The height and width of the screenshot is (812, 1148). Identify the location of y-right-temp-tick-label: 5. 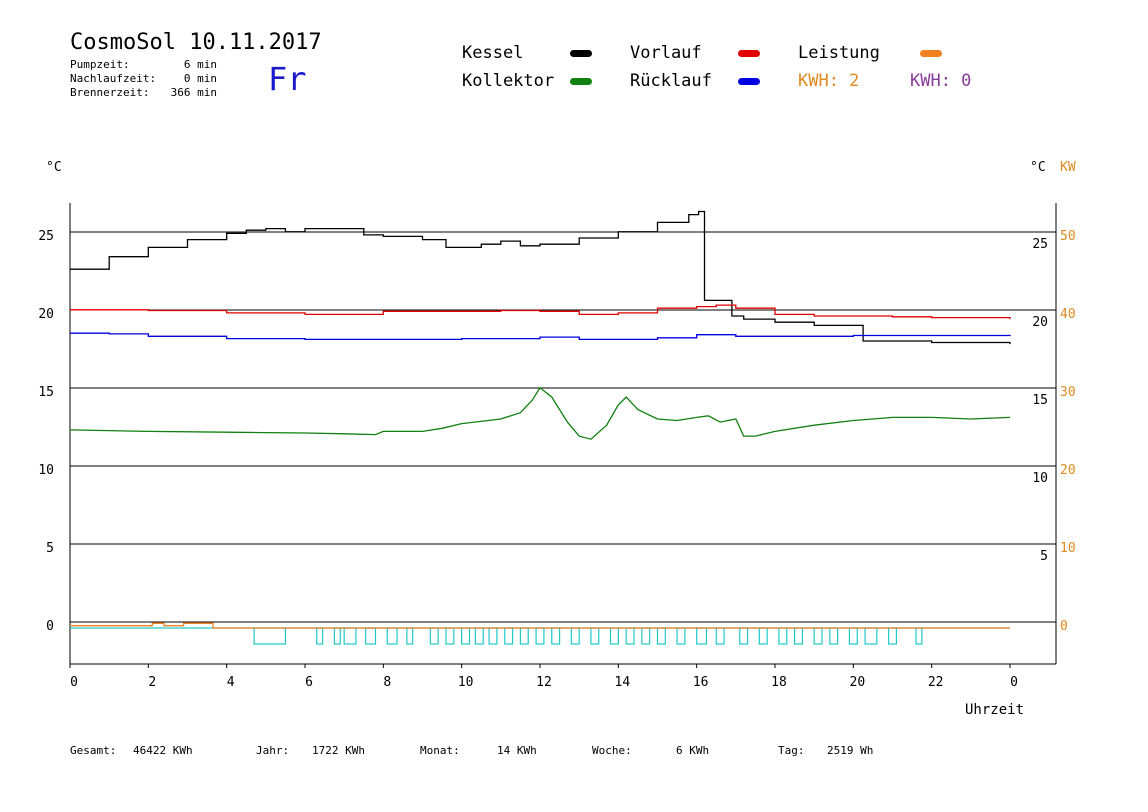
(1044, 556).